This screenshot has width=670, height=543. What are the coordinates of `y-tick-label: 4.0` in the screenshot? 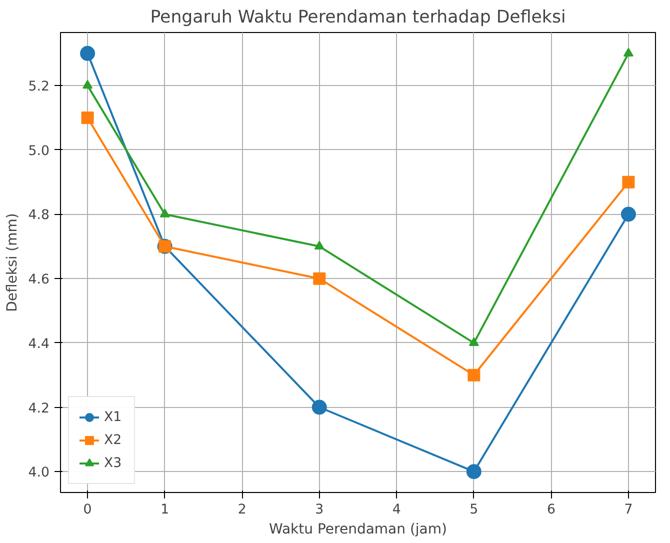 It's located at (39, 473).